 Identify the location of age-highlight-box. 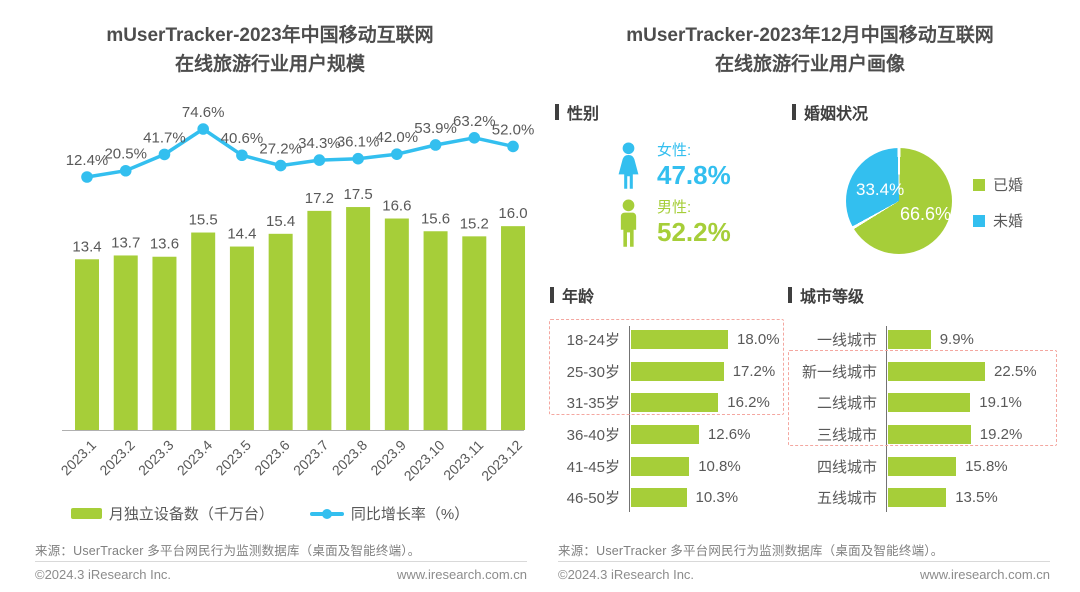
(666, 367).